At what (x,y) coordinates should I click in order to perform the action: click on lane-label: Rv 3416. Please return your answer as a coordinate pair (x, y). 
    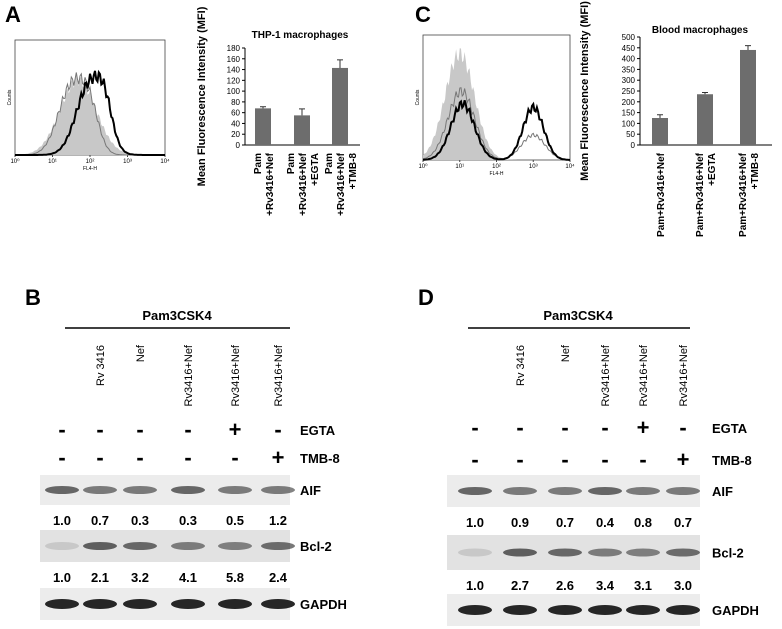
    Looking at the image, I should click on (521, 365).